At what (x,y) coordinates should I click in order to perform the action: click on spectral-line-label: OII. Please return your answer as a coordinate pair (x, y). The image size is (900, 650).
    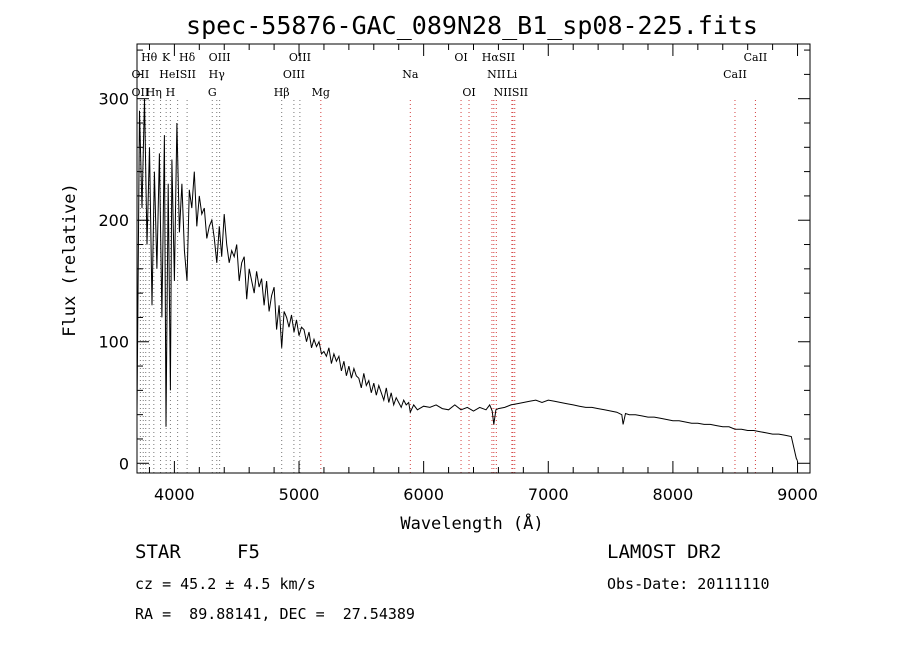
    Looking at the image, I should click on (141, 92).